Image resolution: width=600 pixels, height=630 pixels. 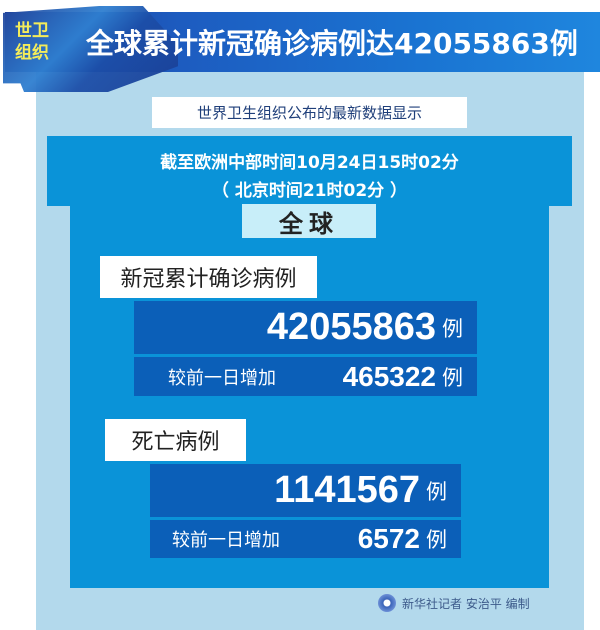 I want to click on footer-credit: 新华社记者 安治平 编制, so click(x=454, y=603).